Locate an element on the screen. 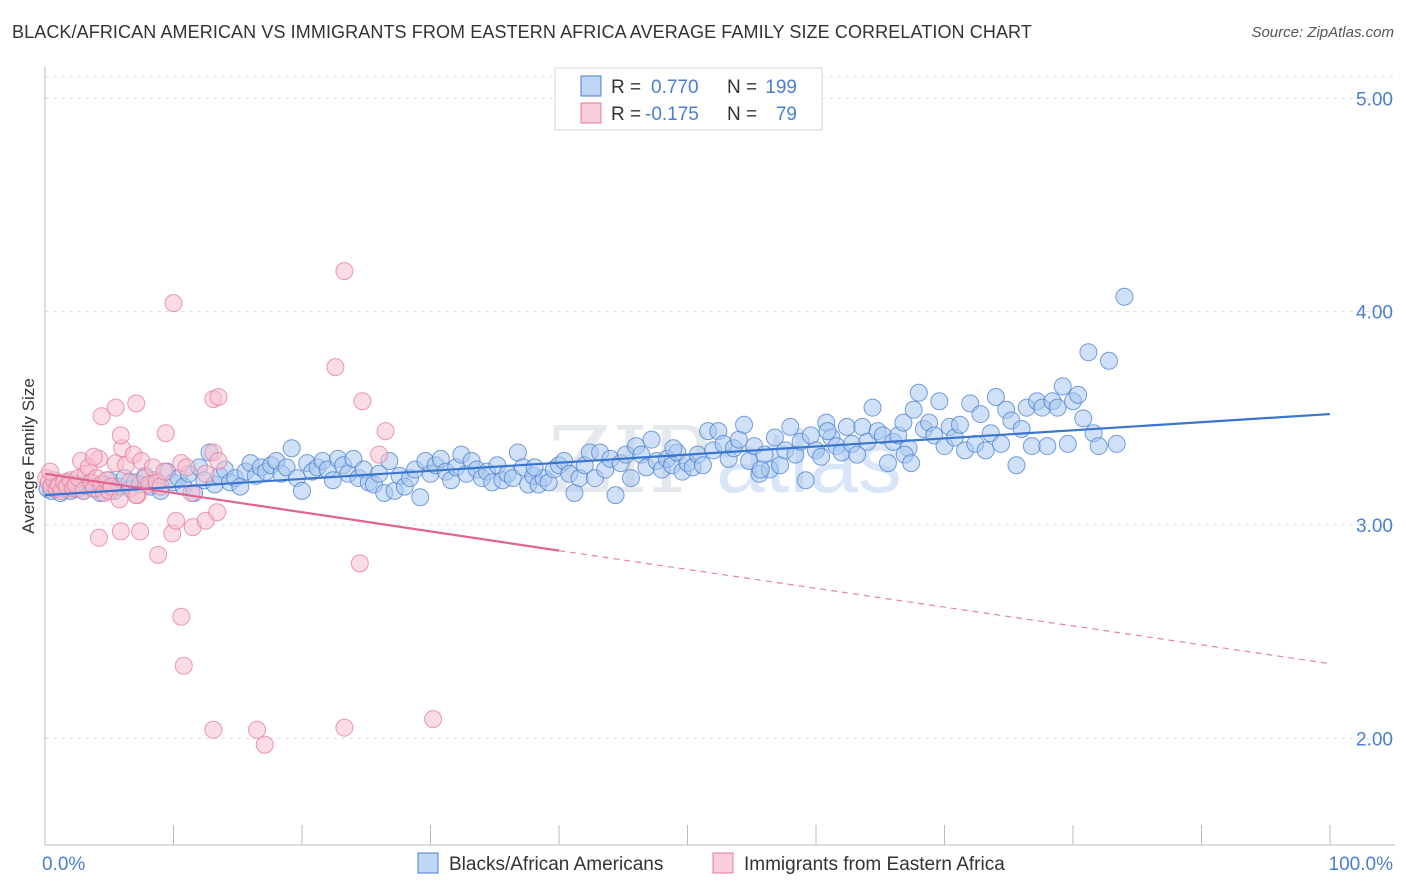 The height and width of the screenshot is (892, 1406). legend: R = 0.770 N = 199 R = -0.175 N = 79 is located at coordinates (688, 99).